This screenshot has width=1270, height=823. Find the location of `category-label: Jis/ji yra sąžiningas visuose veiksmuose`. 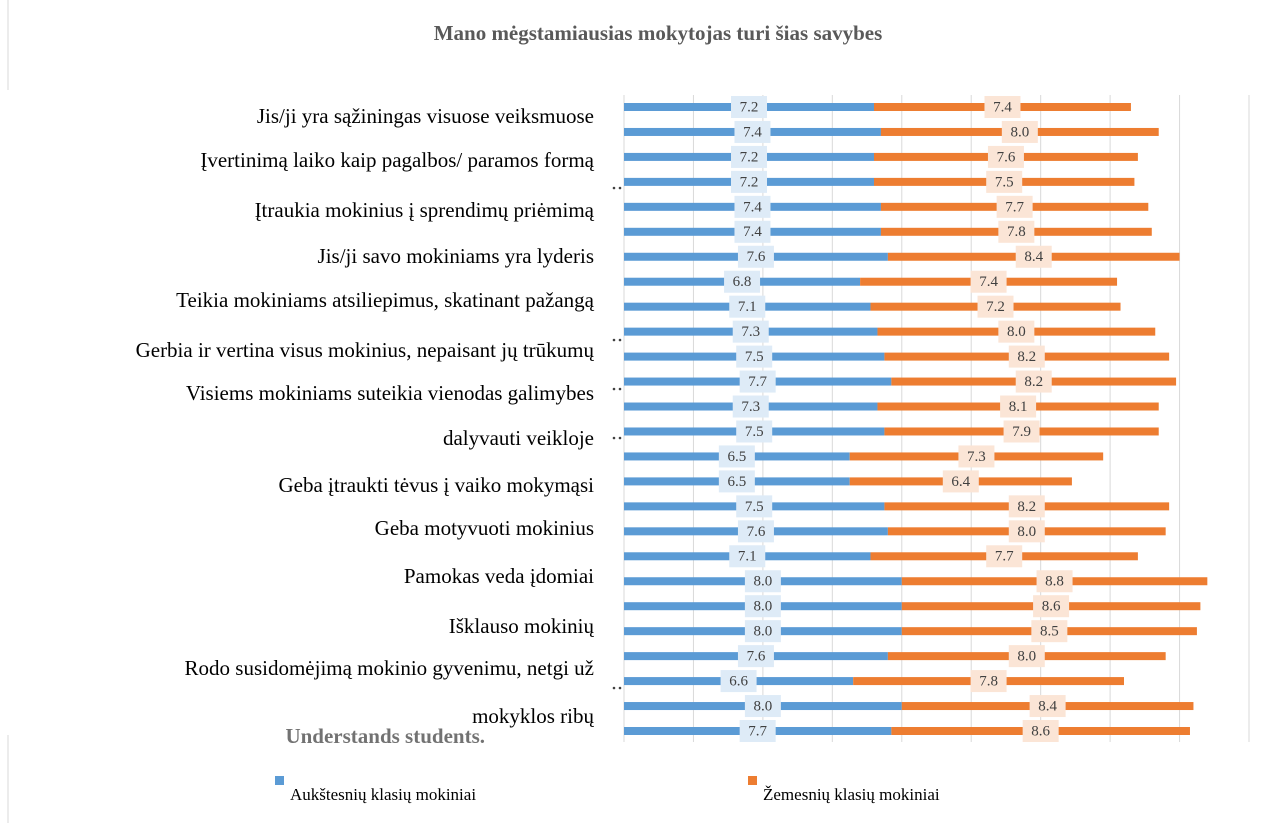

category-label: Jis/ji yra sąžiningas visuose veiksmuose is located at coordinates (425, 116).